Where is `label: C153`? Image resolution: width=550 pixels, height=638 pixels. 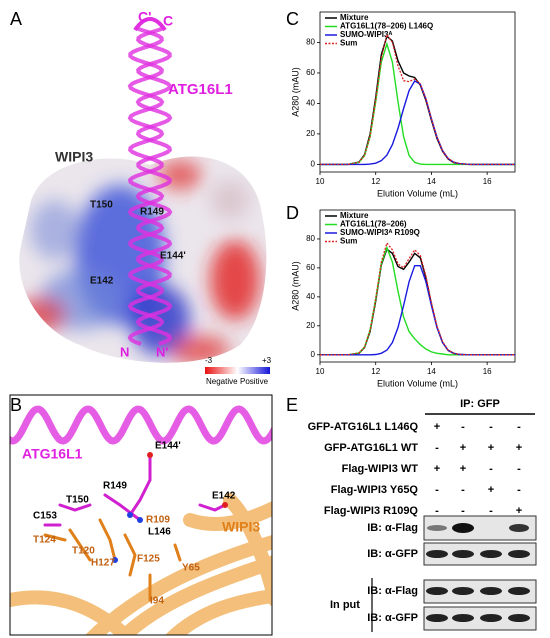 label: C153 is located at coordinates (45, 516).